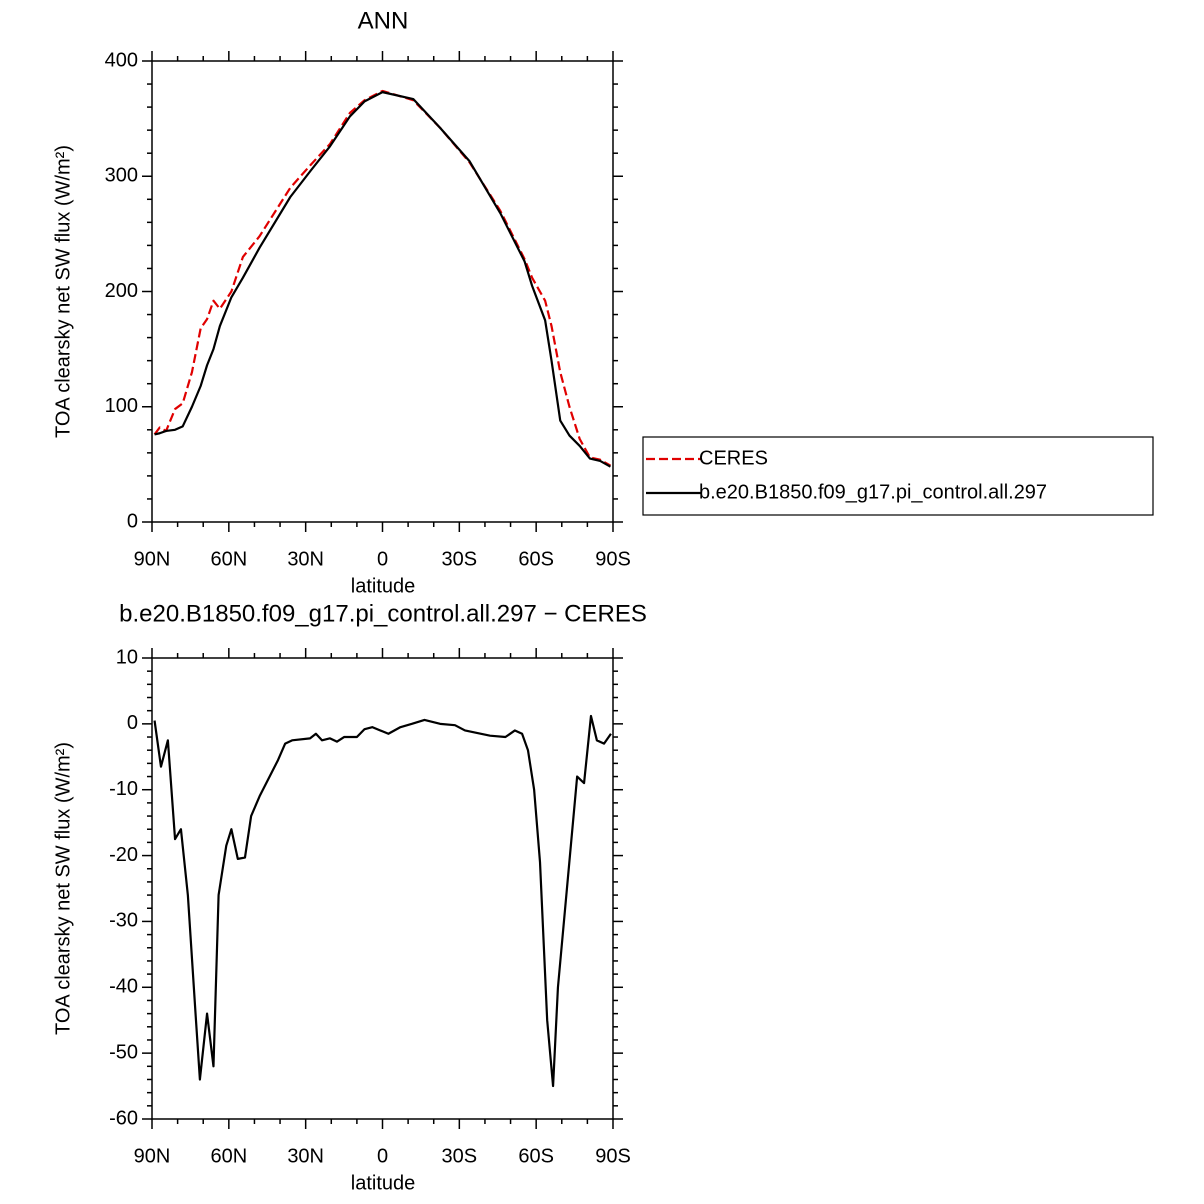 The image size is (1204, 1204). What do you see at coordinates (123, 987) in the screenshot?
I see `y-tick-label: -40` at bounding box center [123, 987].